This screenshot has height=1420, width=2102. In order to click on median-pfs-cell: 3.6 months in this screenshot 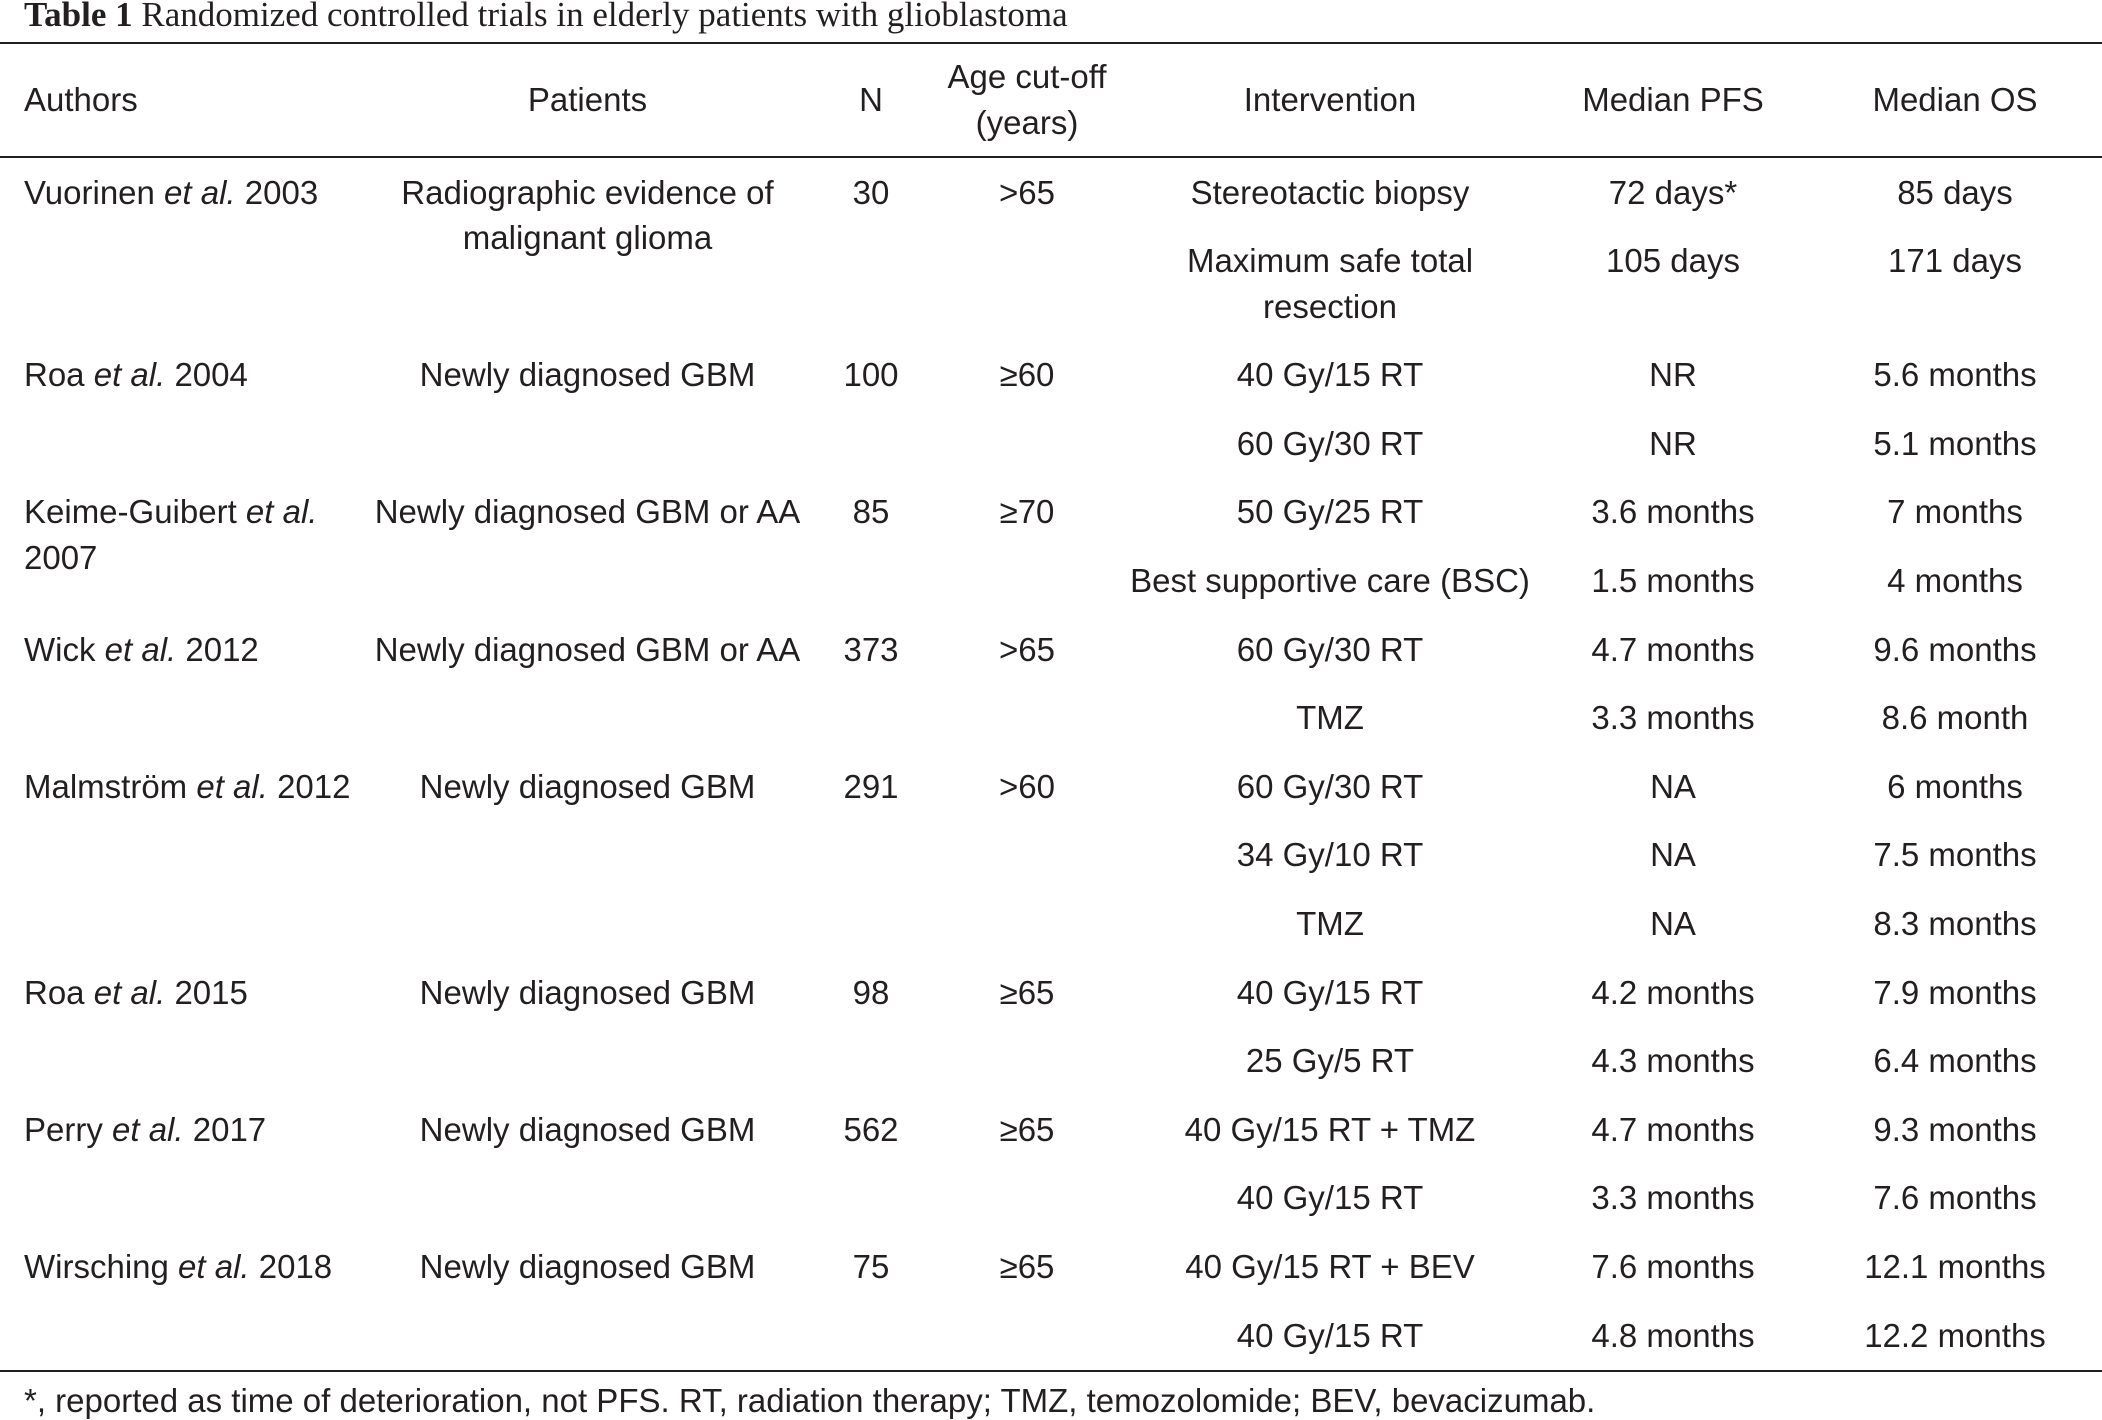, I will do `click(1673, 512)`.